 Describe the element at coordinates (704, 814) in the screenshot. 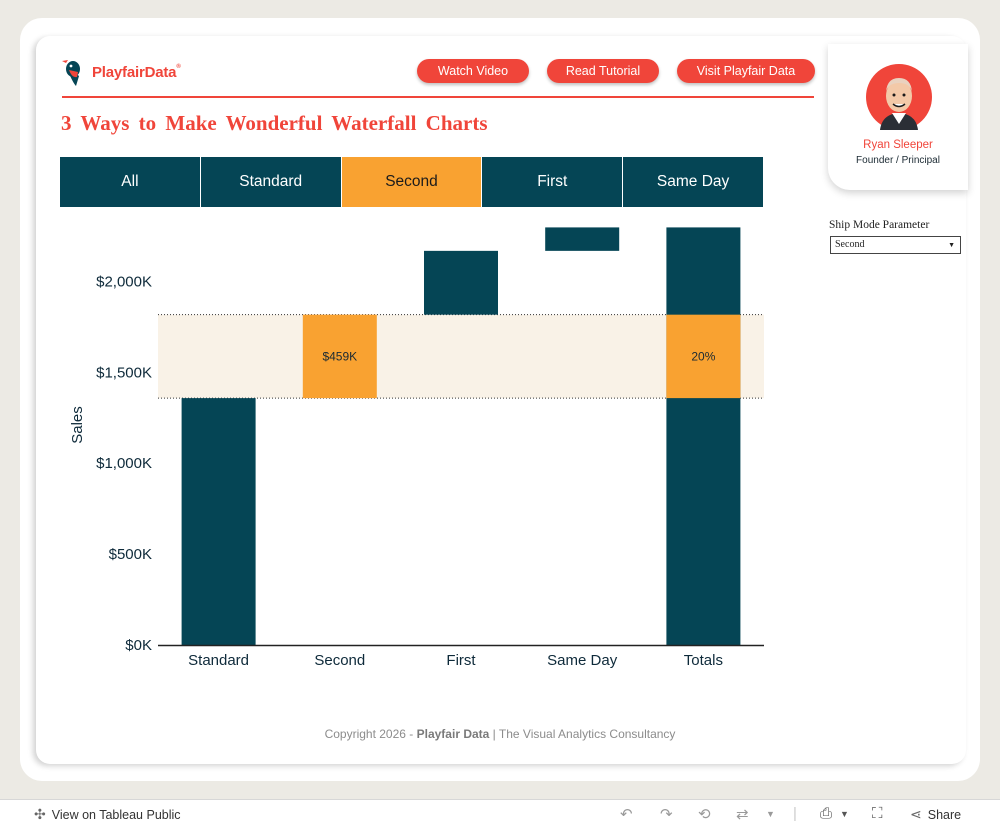

I see `revert-icon: ⟲` at that location.